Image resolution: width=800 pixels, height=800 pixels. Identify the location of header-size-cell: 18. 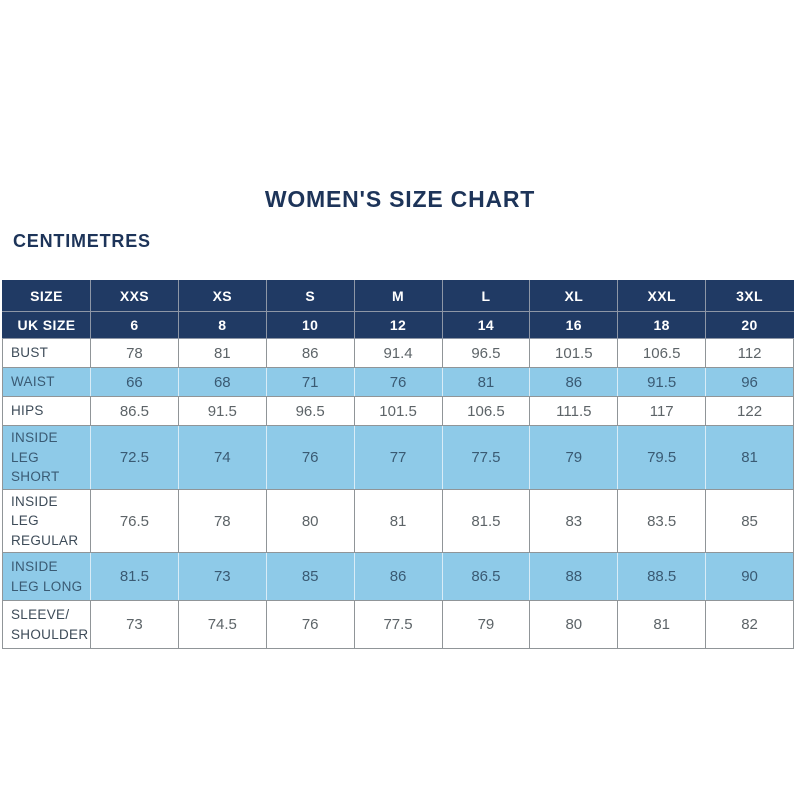
(662, 325).